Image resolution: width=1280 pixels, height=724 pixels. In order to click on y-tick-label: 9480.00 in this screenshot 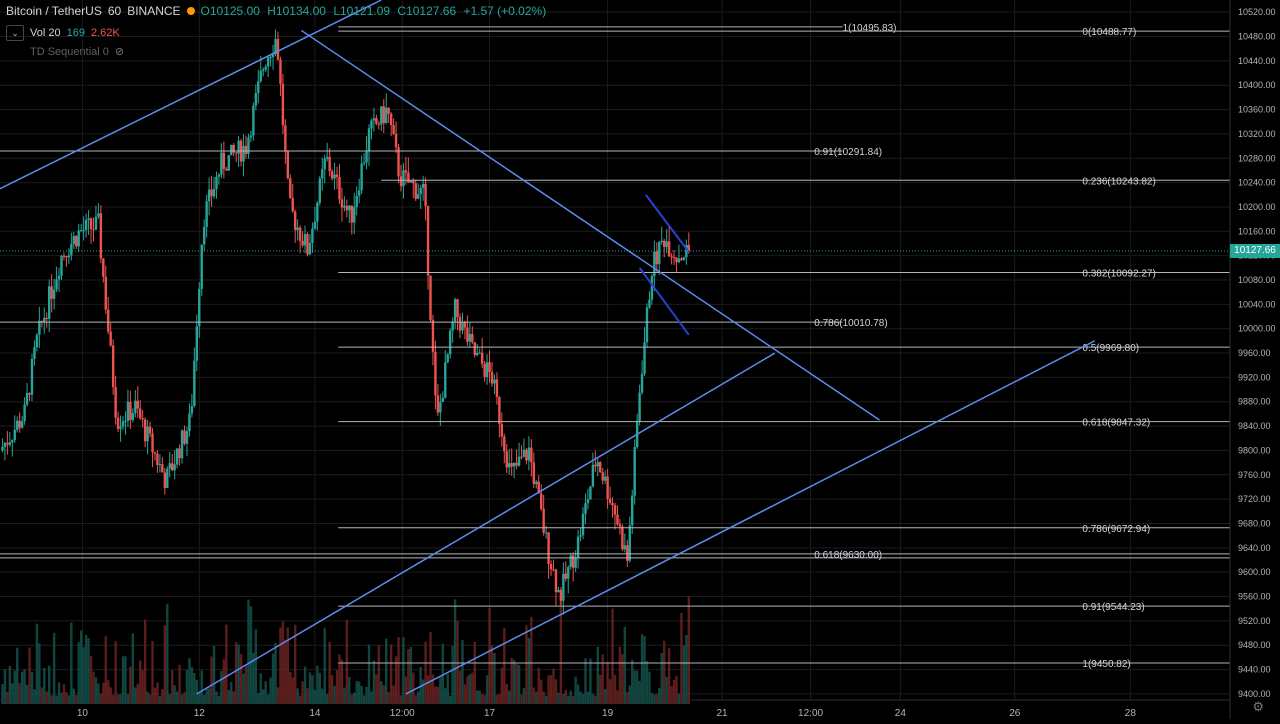, I will do `click(1254, 645)`.